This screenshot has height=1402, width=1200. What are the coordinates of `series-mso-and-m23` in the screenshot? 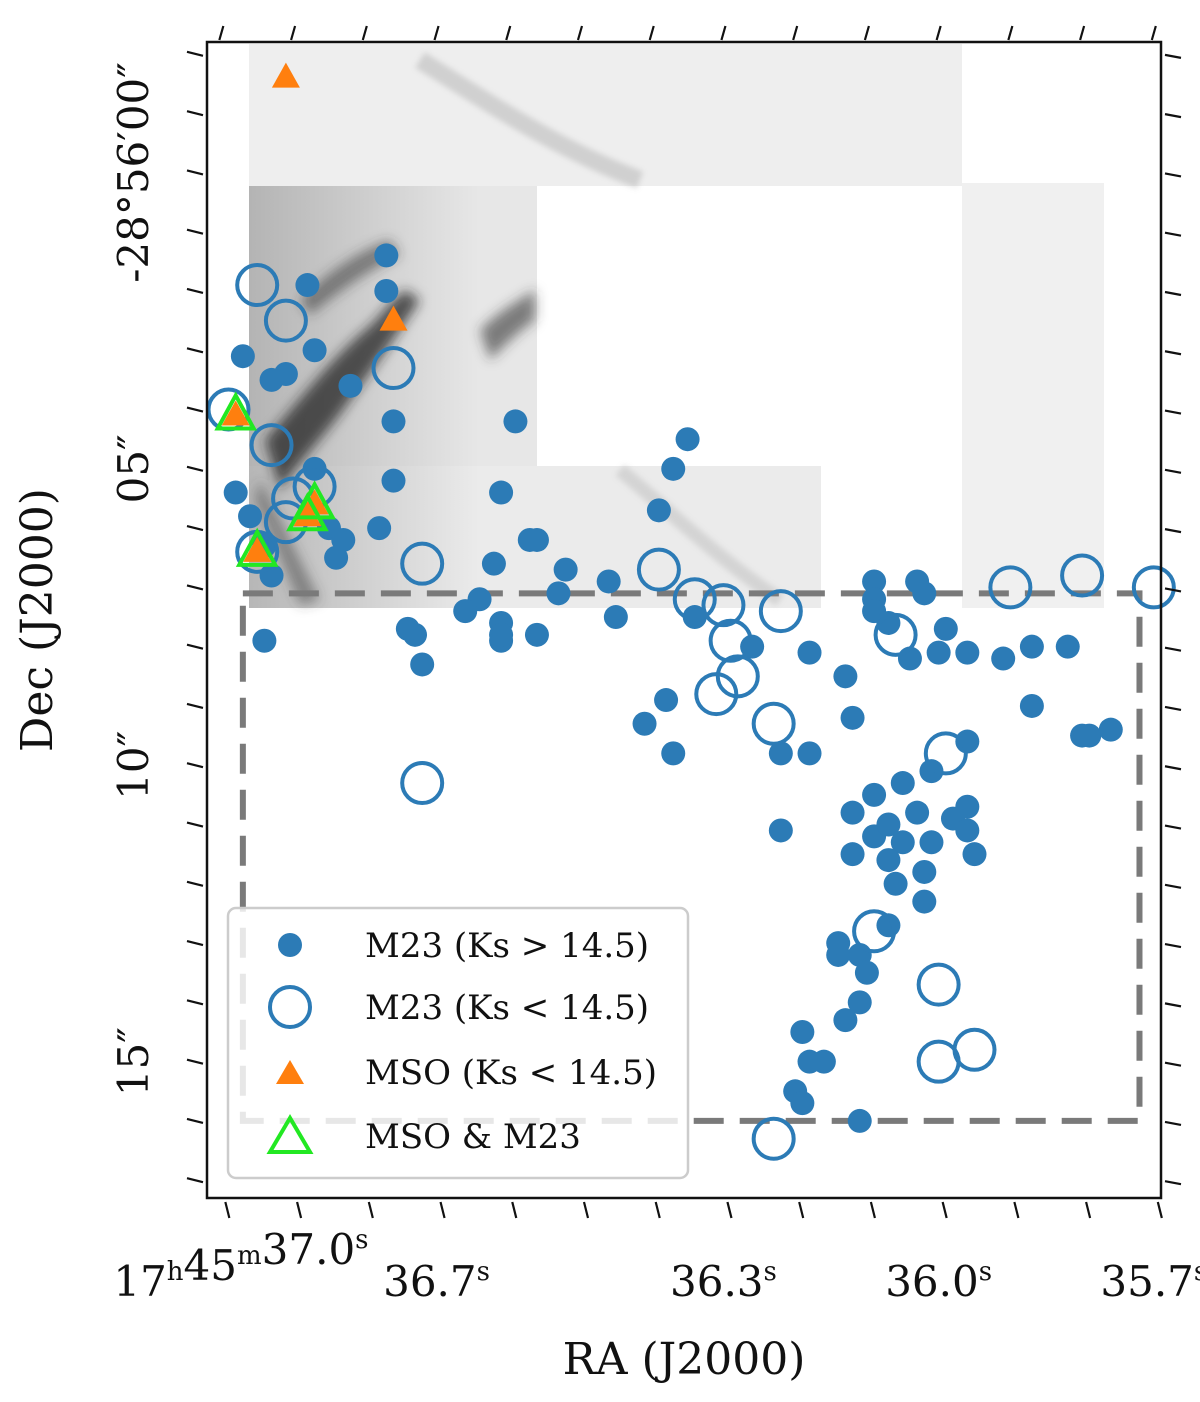 It's located at (275, 479).